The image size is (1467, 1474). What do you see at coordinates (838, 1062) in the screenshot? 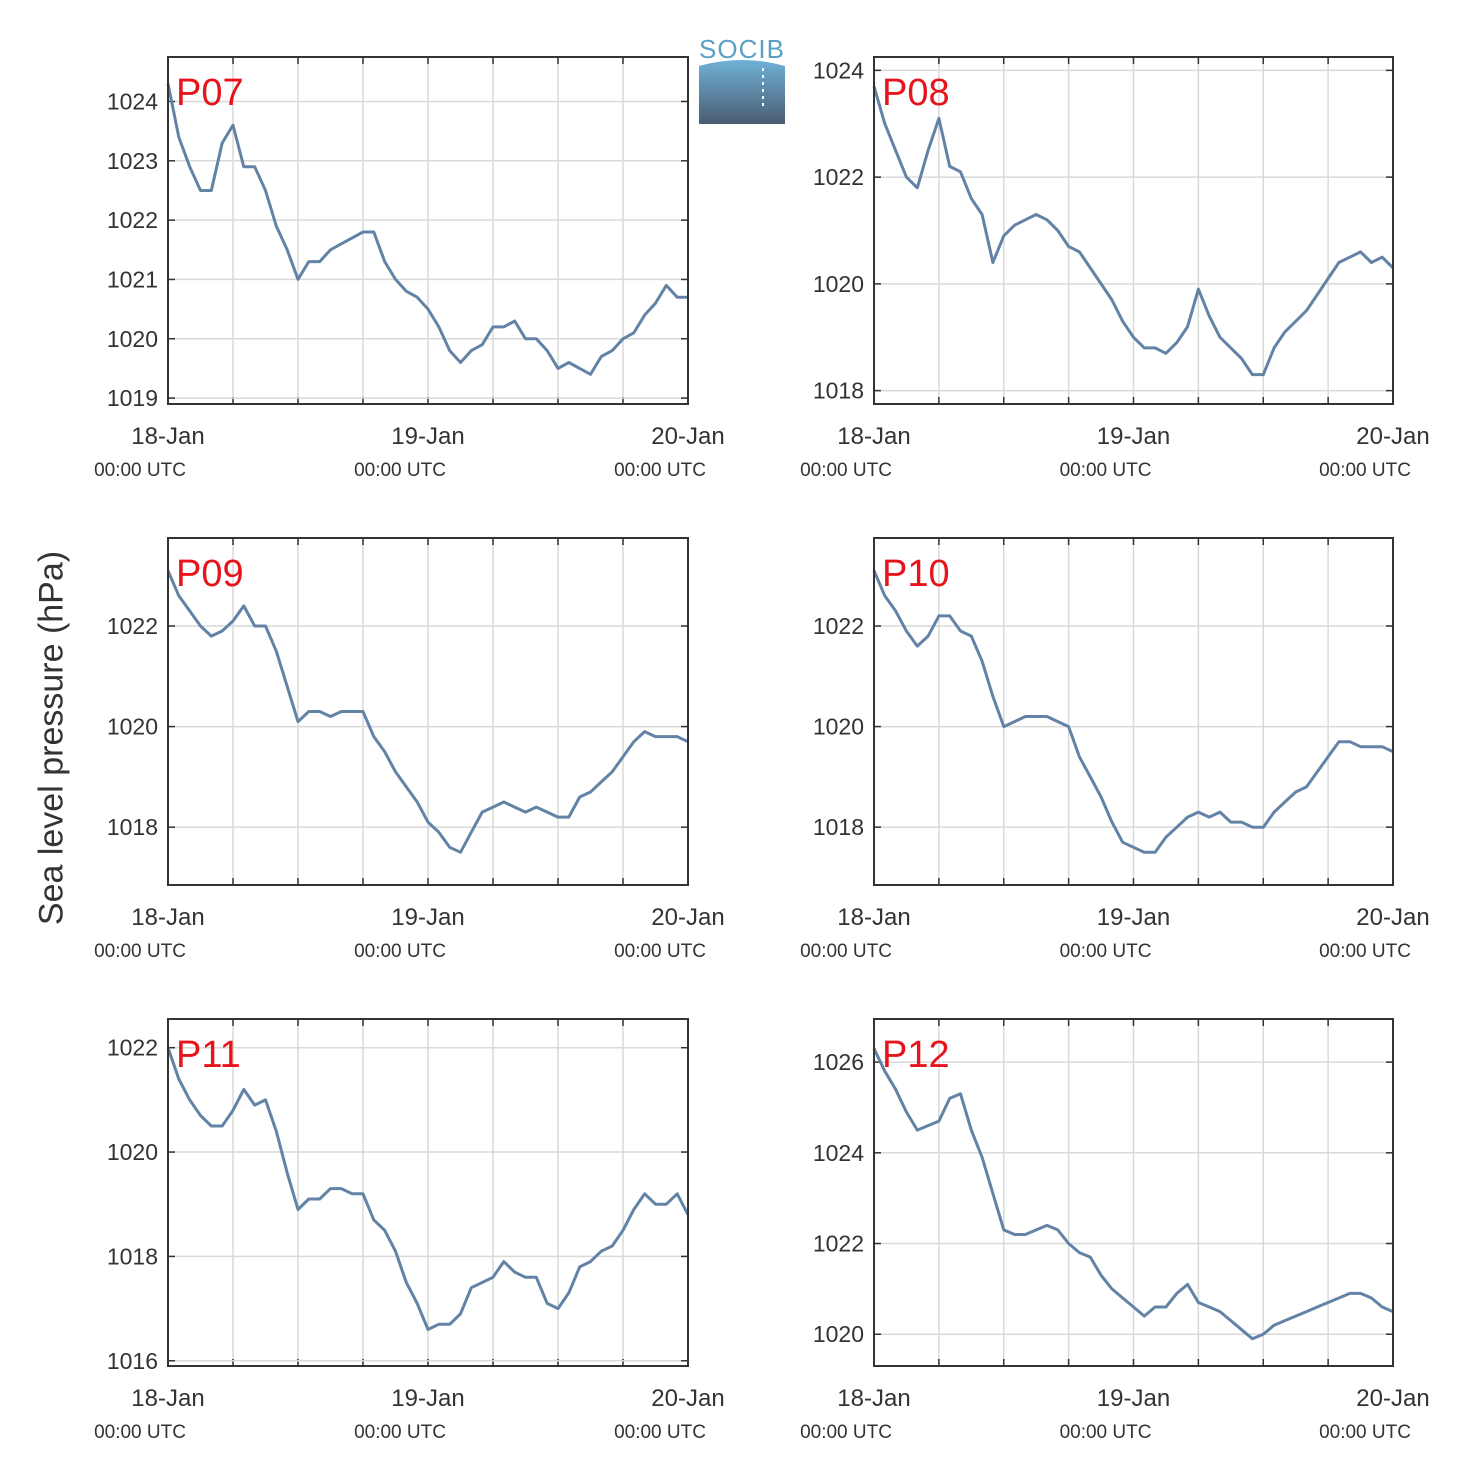
I see `y-tick-label: 1026` at bounding box center [838, 1062].